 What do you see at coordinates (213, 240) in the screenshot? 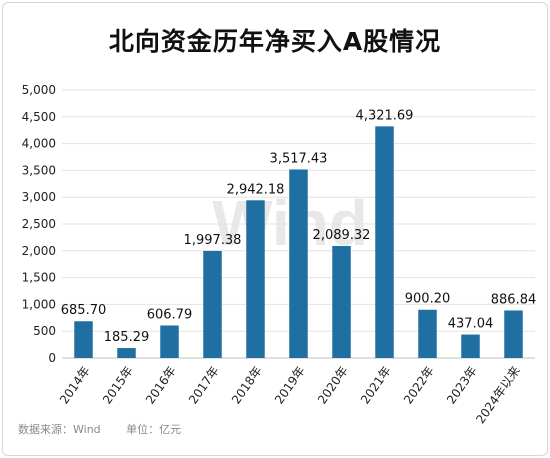
I see `data-label: 1,997.38` at bounding box center [213, 240].